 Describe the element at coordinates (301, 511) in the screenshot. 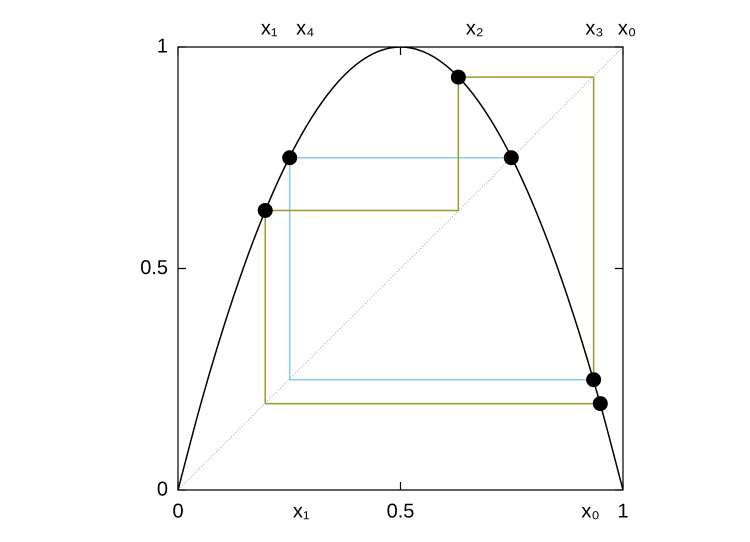

I see `x-tick-label: x₁` at that location.